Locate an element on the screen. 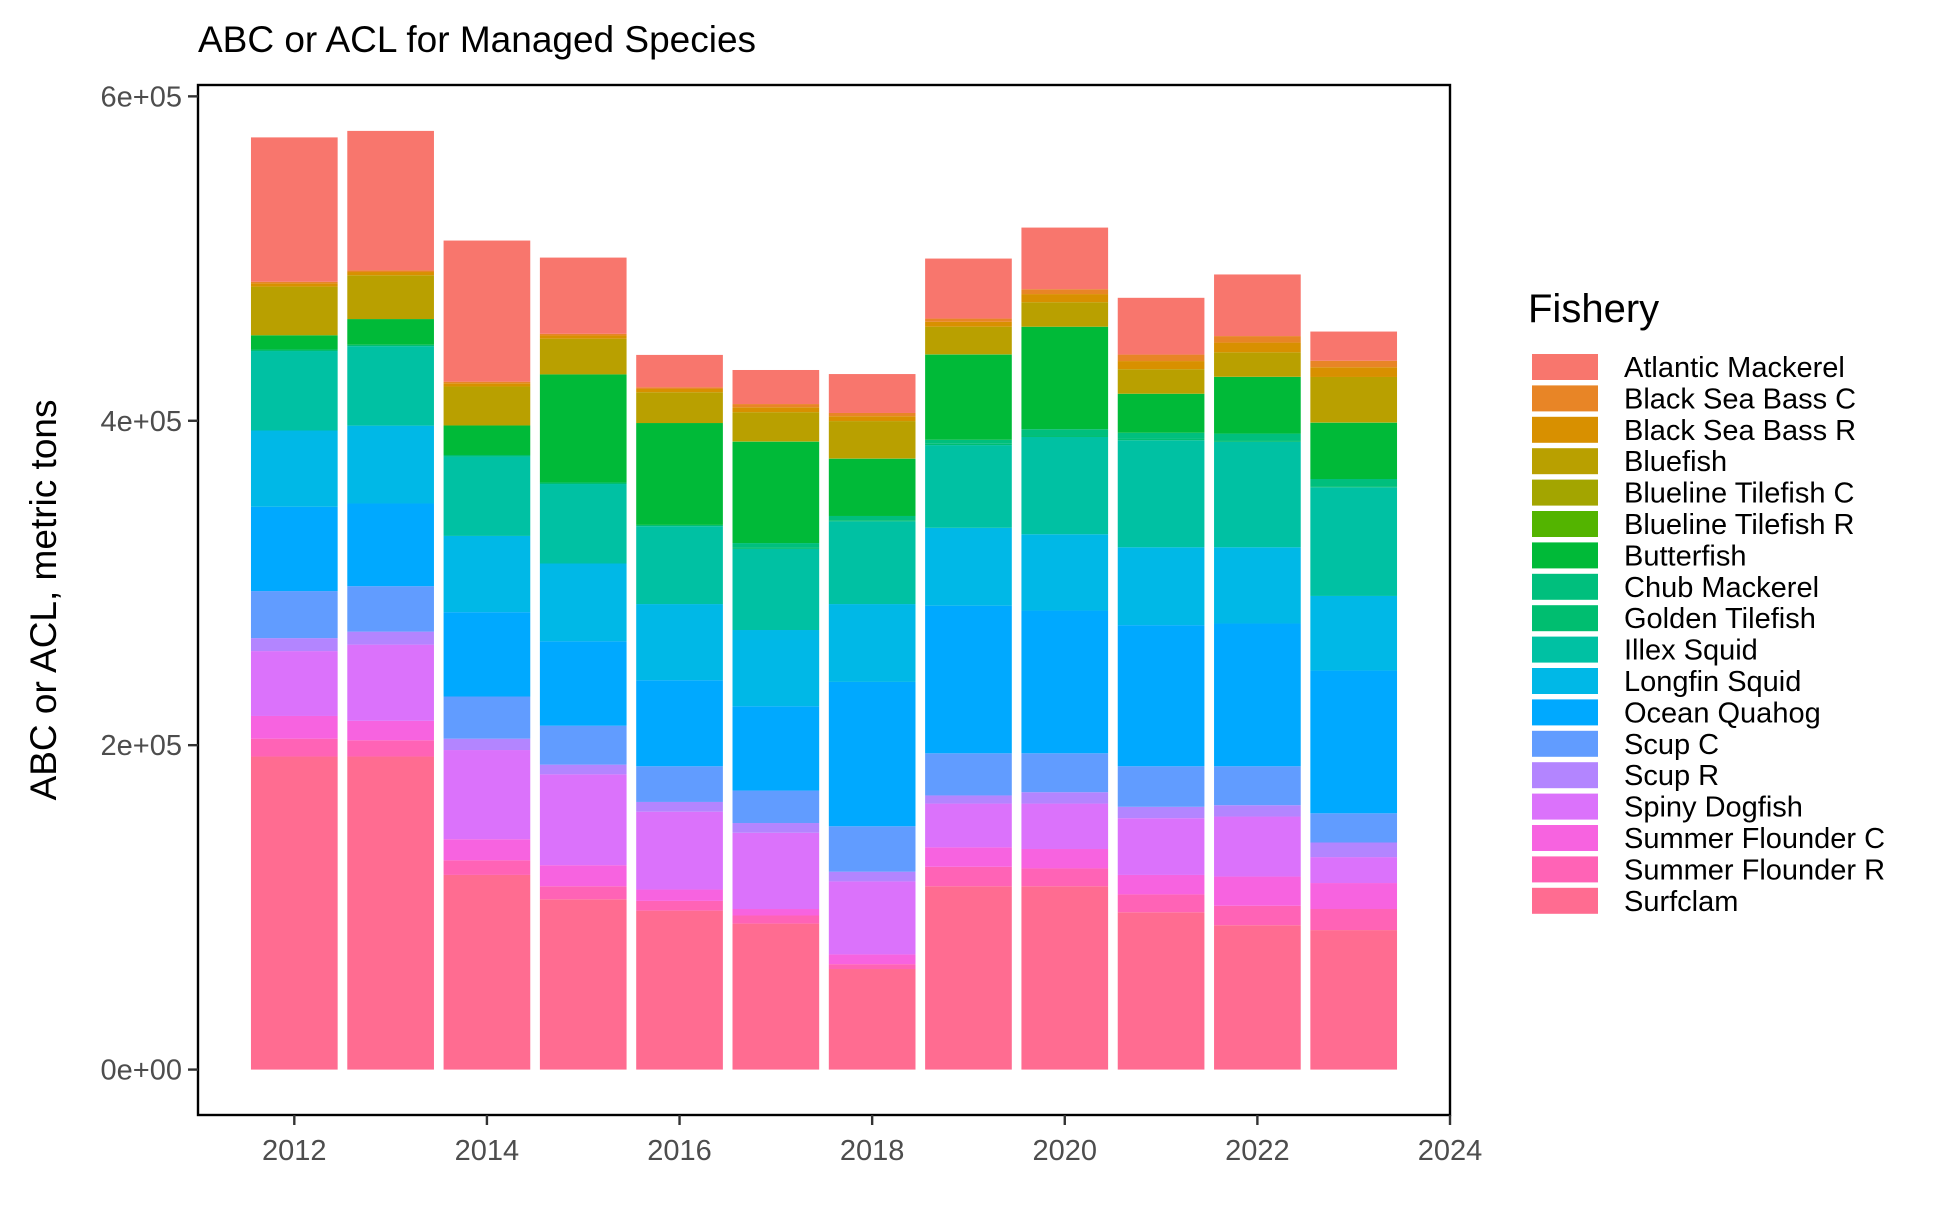  chart-title: ABC or ACL for Managed Species is located at coordinates (477, 39).